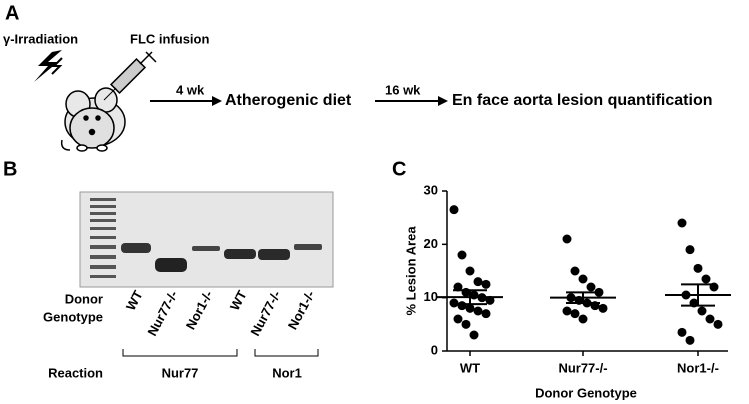 This screenshot has width=749, height=404. Describe the element at coordinates (410, 271) in the screenshot. I see `y-axis-title: % Lesion Area` at that location.